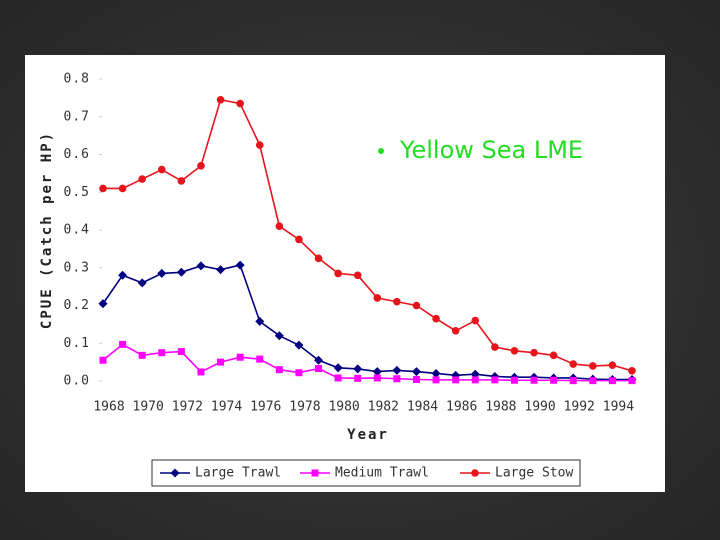 The width and height of the screenshot is (720, 540). What do you see at coordinates (381, 151) in the screenshot?
I see `bullet` at bounding box center [381, 151].